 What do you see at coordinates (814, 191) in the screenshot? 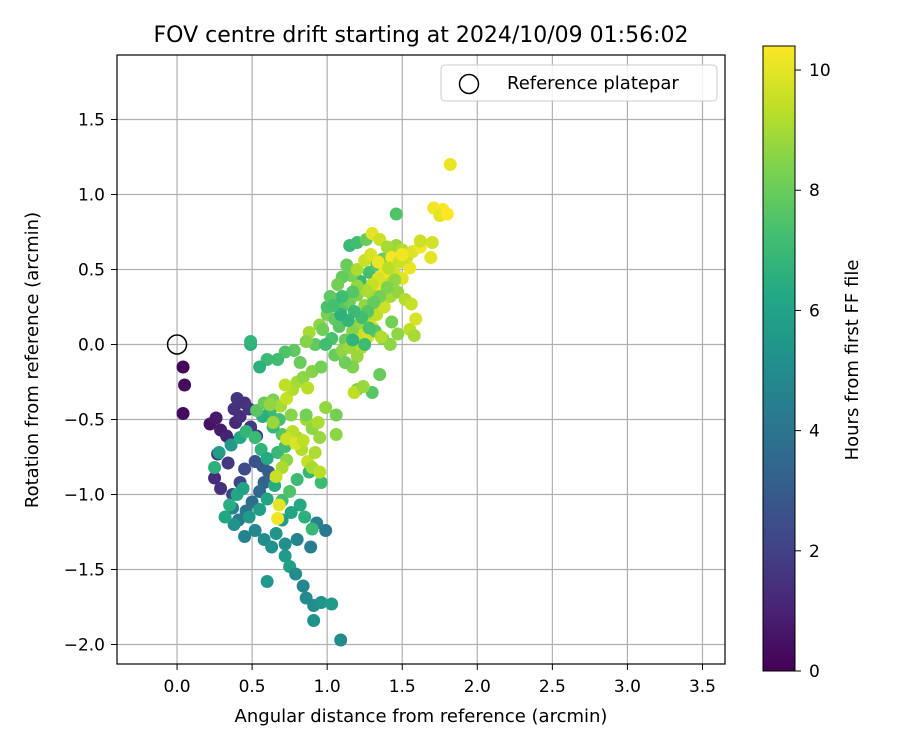
I see `colorbar-tick-label: 8` at bounding box center [814, 191].